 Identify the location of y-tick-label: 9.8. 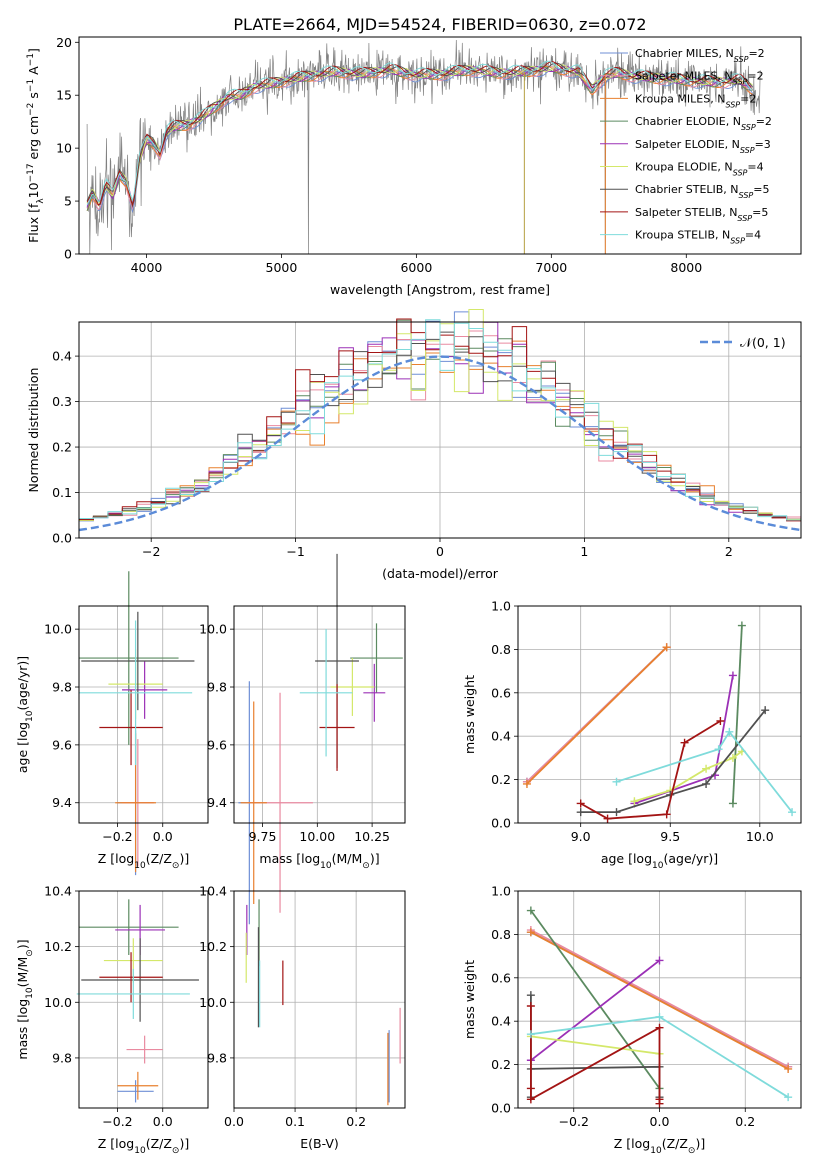
(62, 687).